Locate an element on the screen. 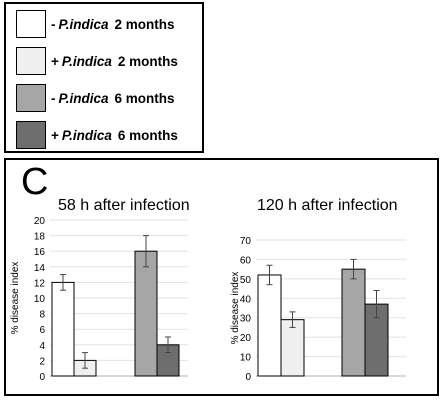 Image resolution: width=444 pixels, height=401 pixels. chart-title: 58 h after infection is located at coordinates (124, 205).